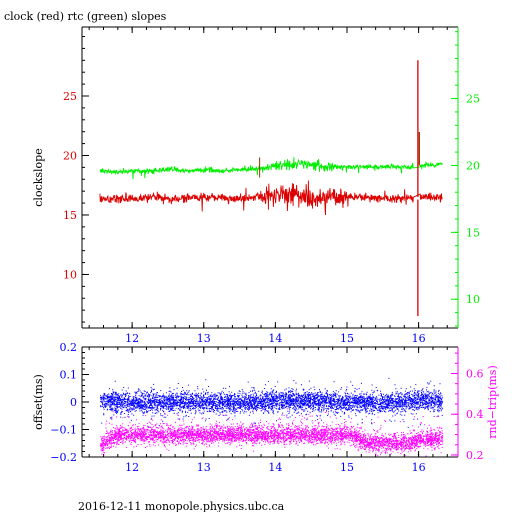 This screenshot has width=512, height=512. Describe the element at coordinates (419, 338) in the screenshot. I see `top-xtick-label: 16` at that location.